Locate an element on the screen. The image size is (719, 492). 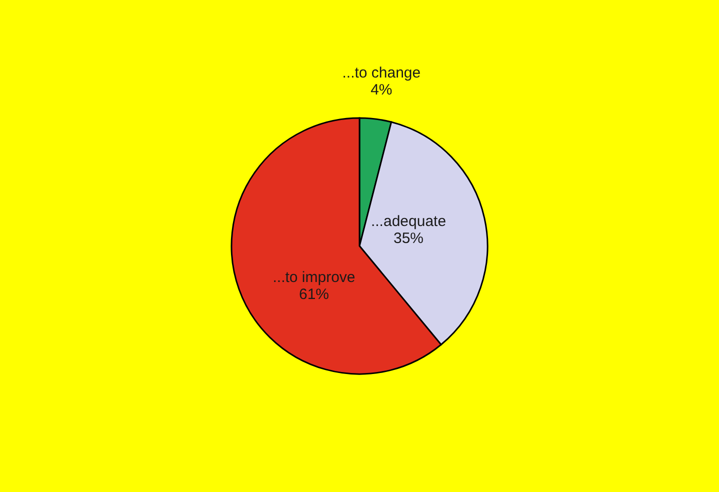
slice-label: ...to change is located at coordinates (381, 73).